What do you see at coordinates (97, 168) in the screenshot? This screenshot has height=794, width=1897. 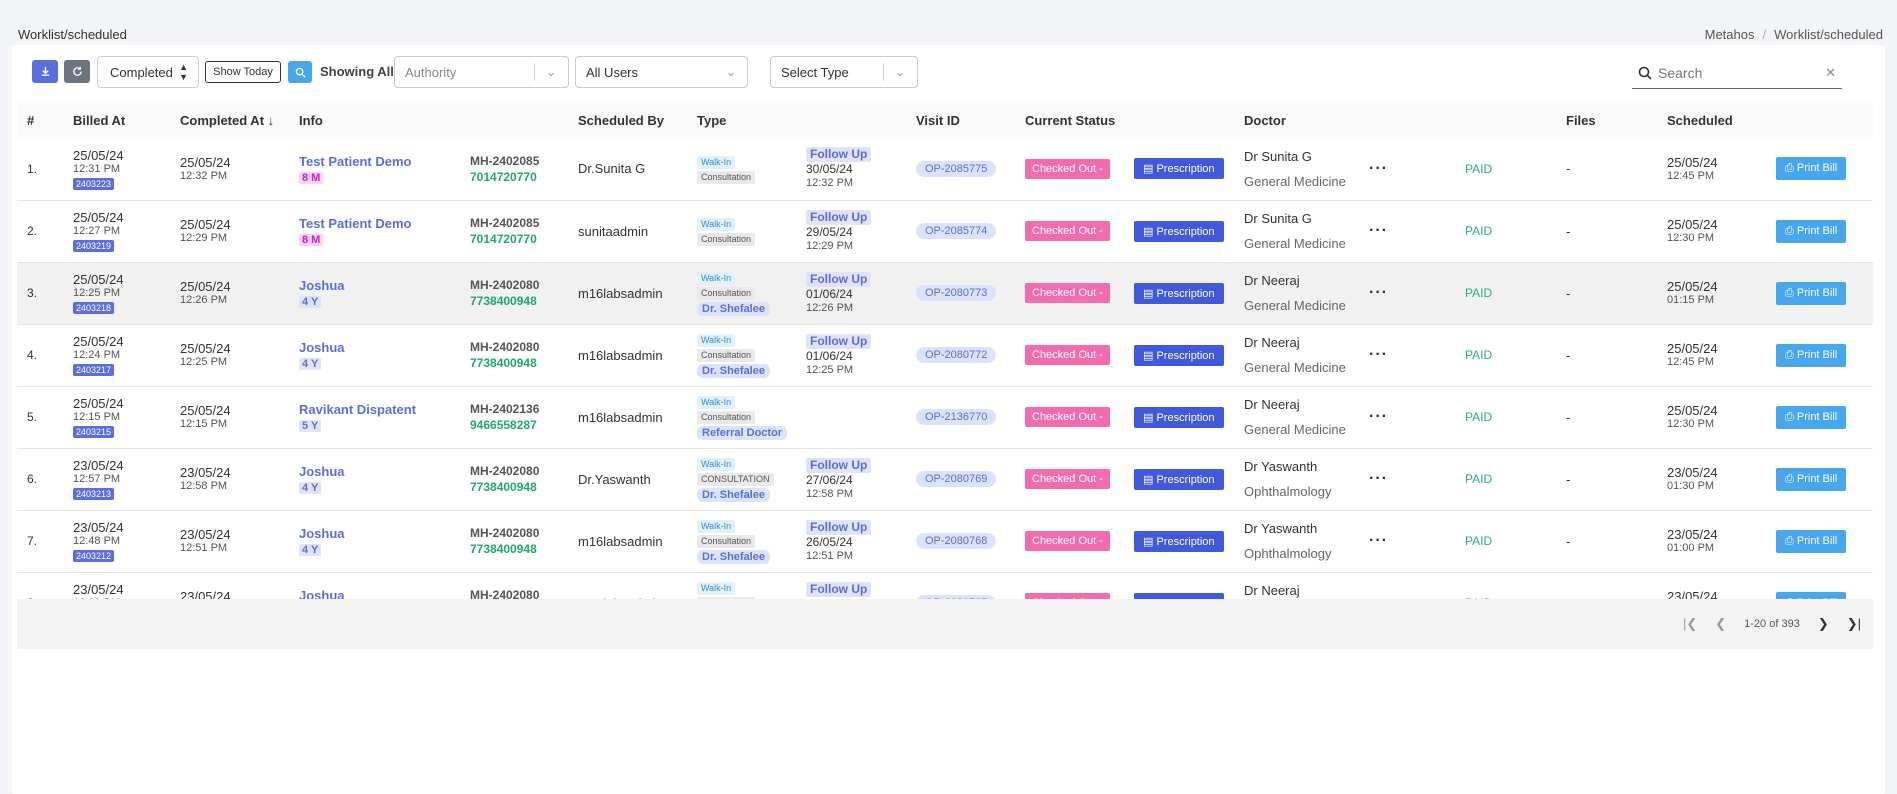 I see `billed-time: 12:31 PM` at bounding box center [97, 168].